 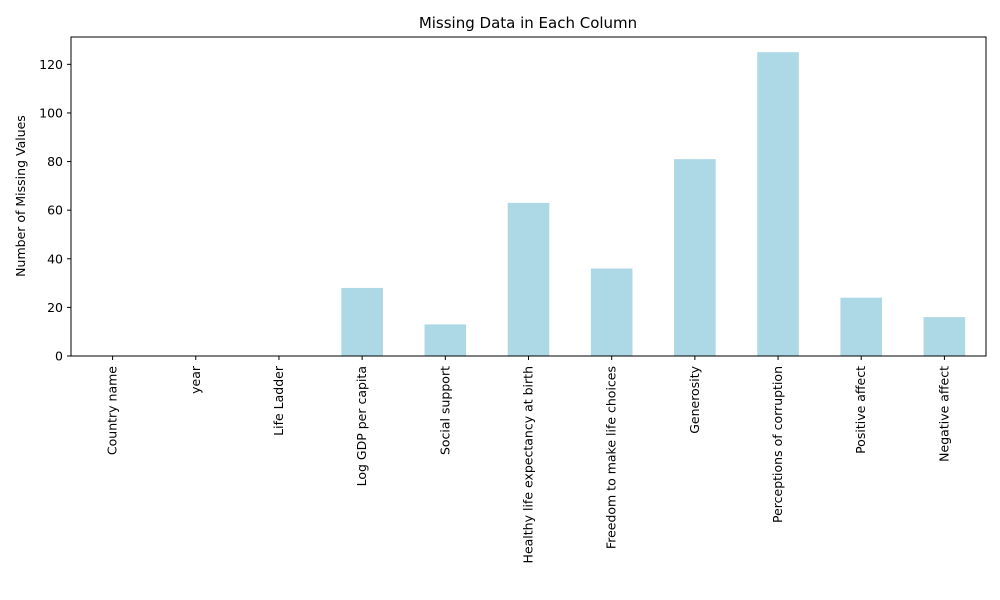 What do you see at coordinates (695, 257) in the screenshot?
I see `bar-generosity` at bounding box center [695, 257].